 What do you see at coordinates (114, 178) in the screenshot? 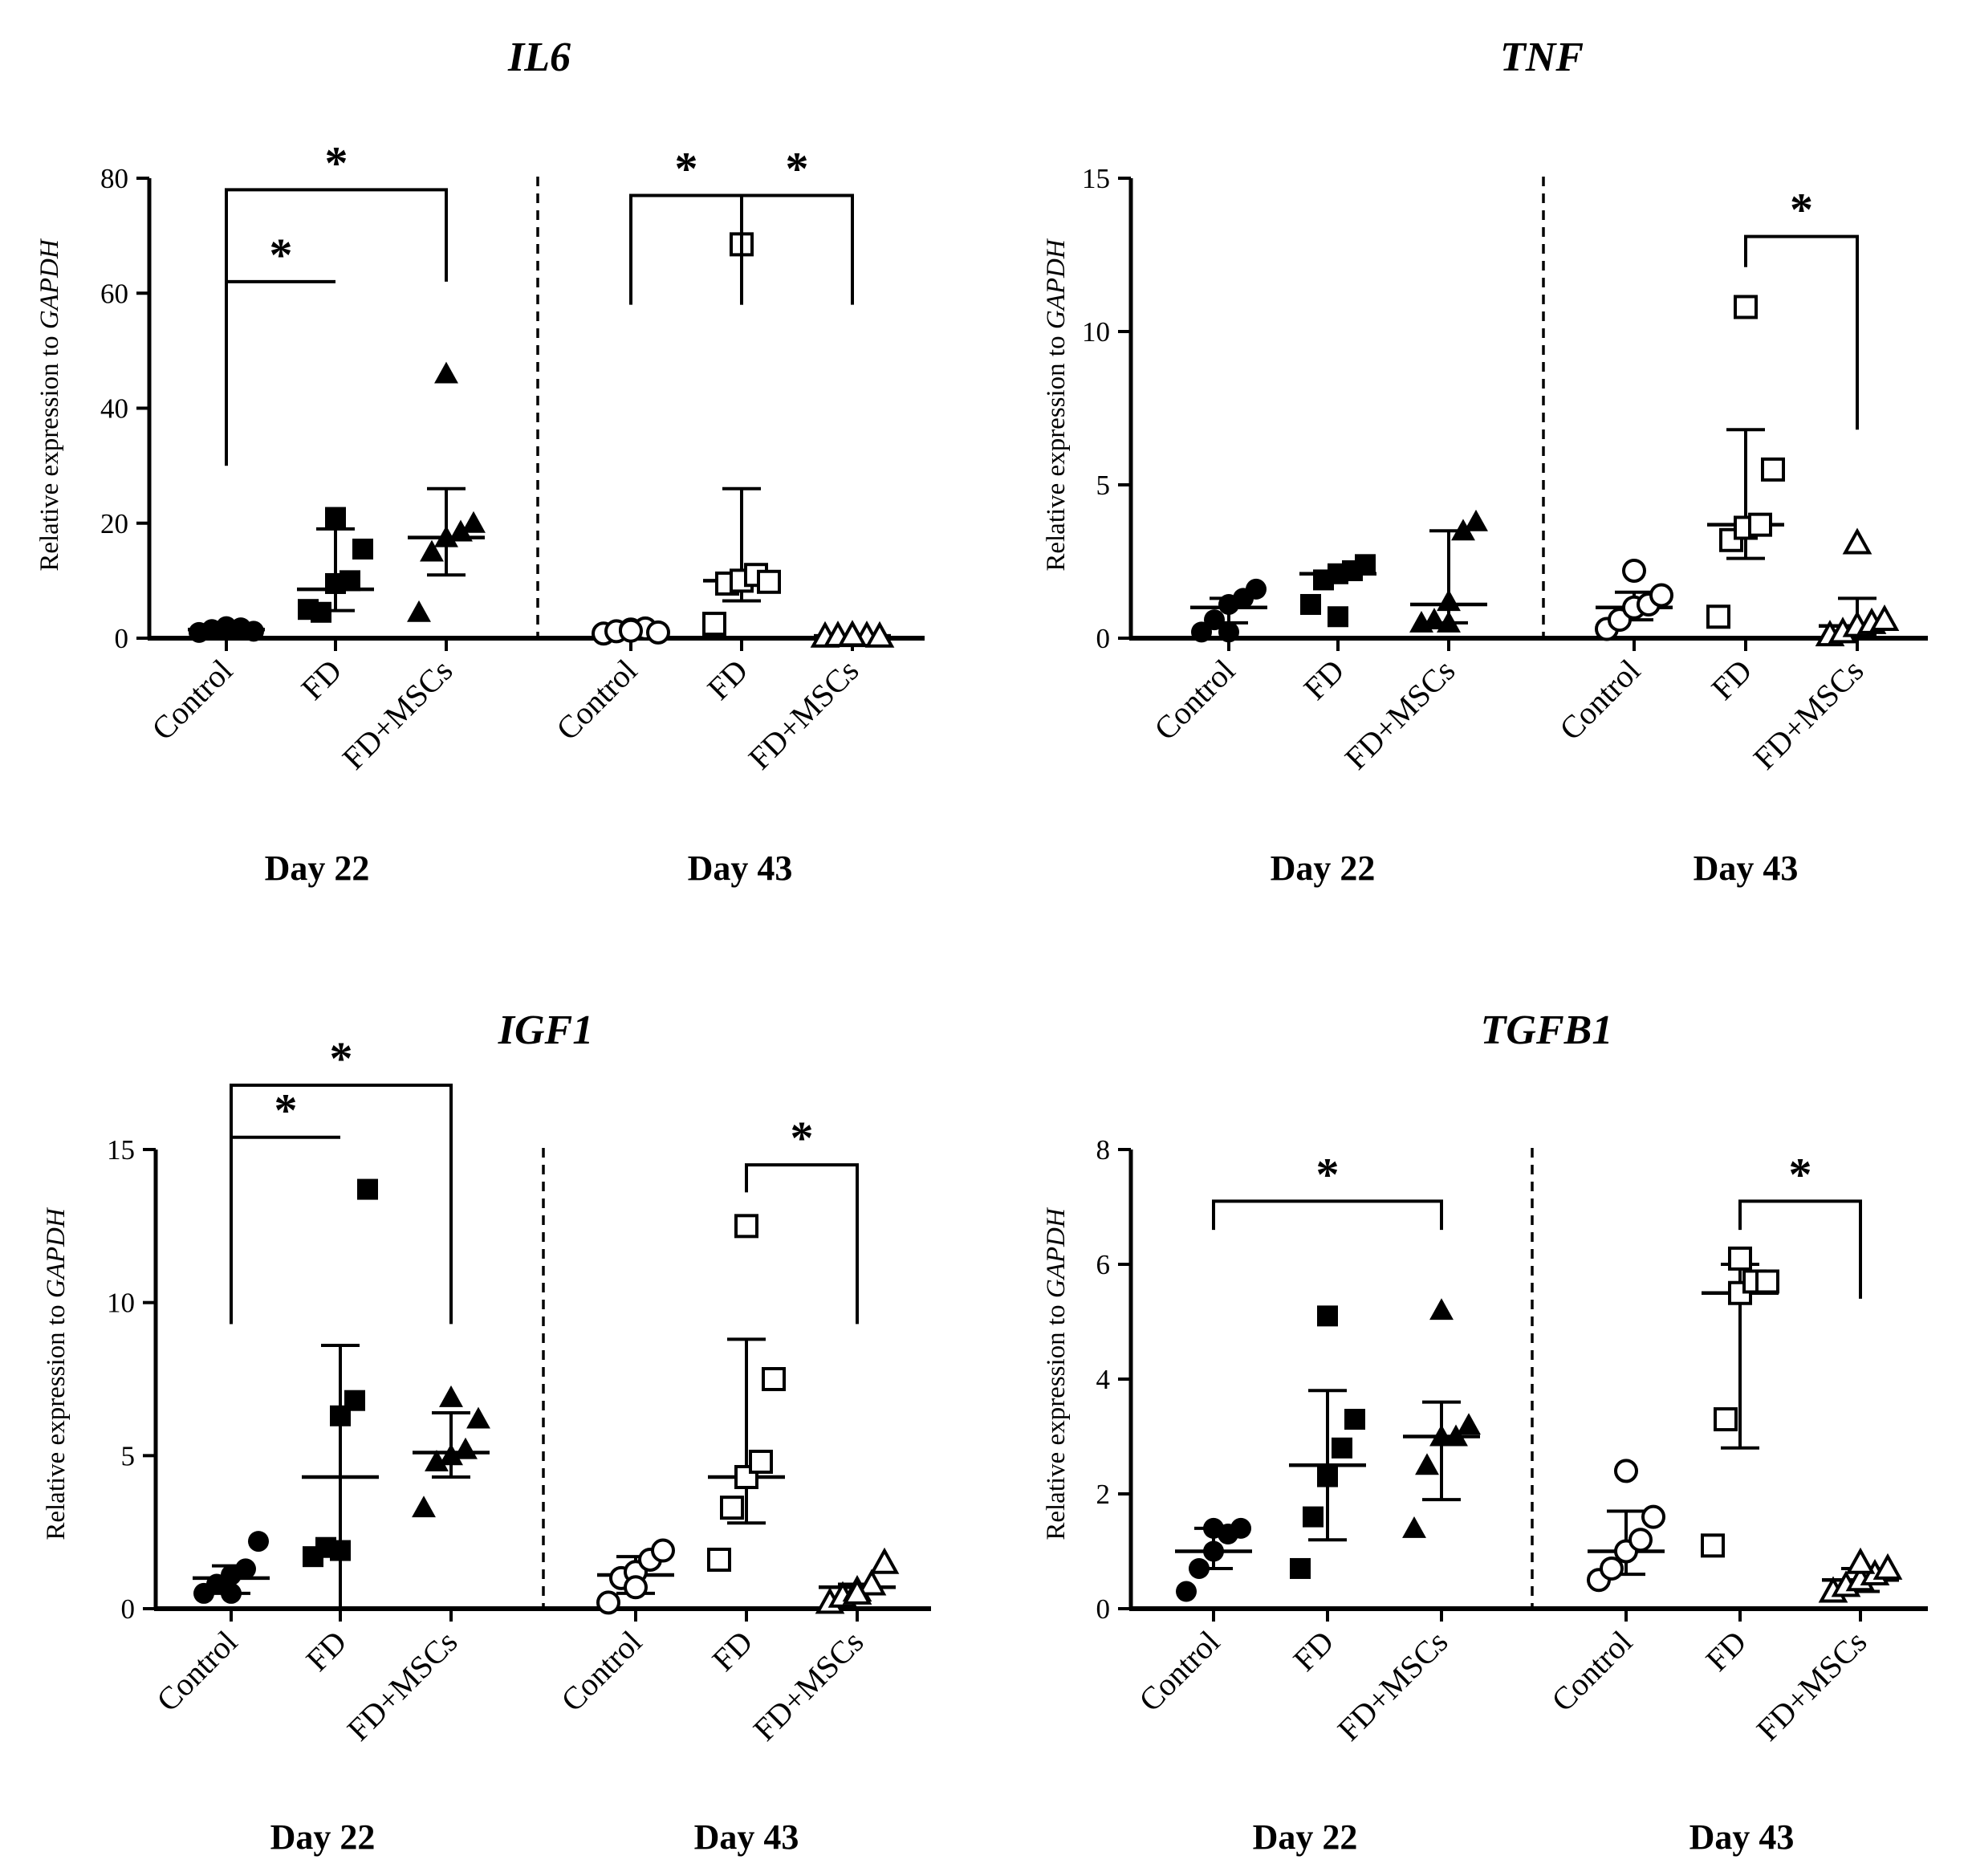
I see `y-tick-label: 80` at bounding box center [114, 178].